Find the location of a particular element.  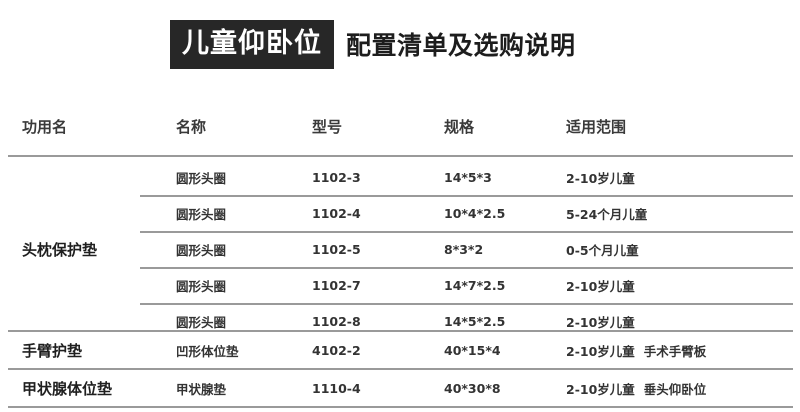

cell-spec: 14*7*2.5 is located at coordinates (475, 285).